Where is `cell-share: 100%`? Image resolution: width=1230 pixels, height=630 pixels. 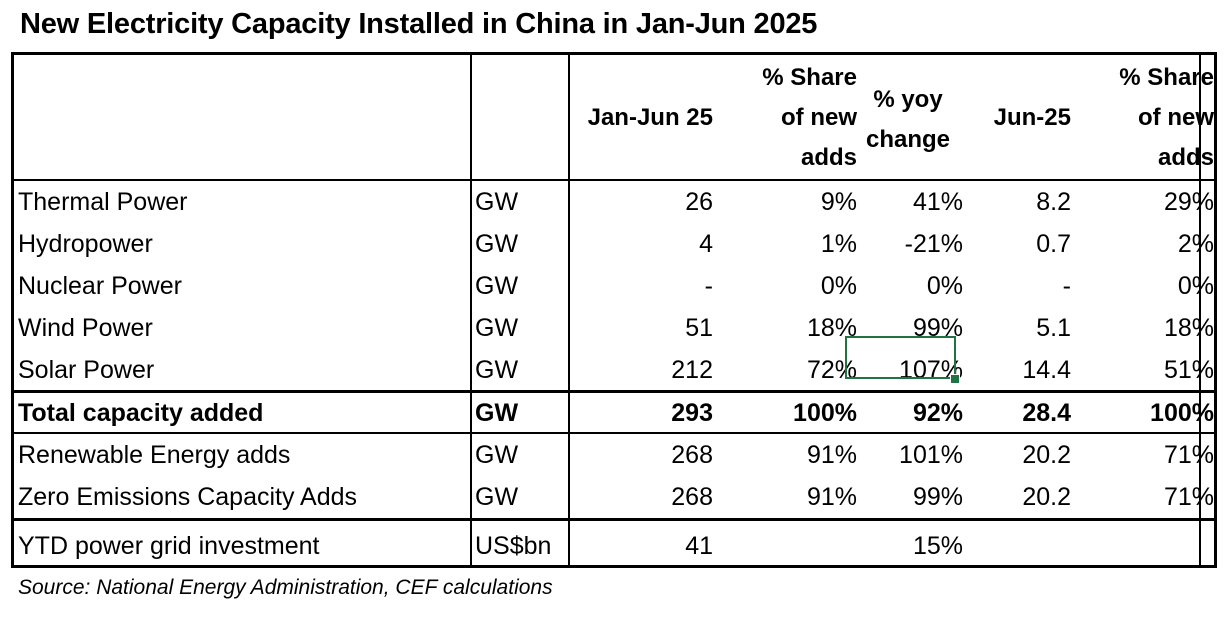 cell-share: 100% is located at coordinates (825, 413).